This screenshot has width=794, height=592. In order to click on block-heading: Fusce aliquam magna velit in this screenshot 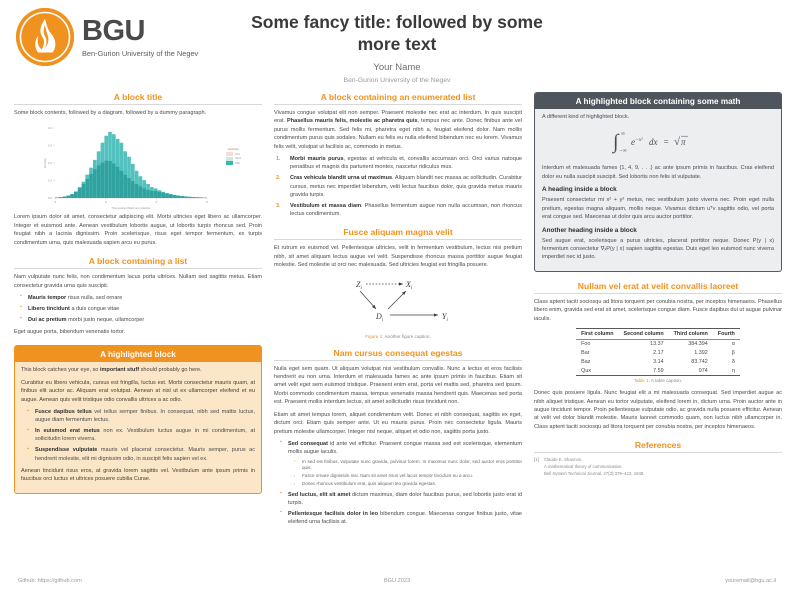, I will do `click(398, 232)`.